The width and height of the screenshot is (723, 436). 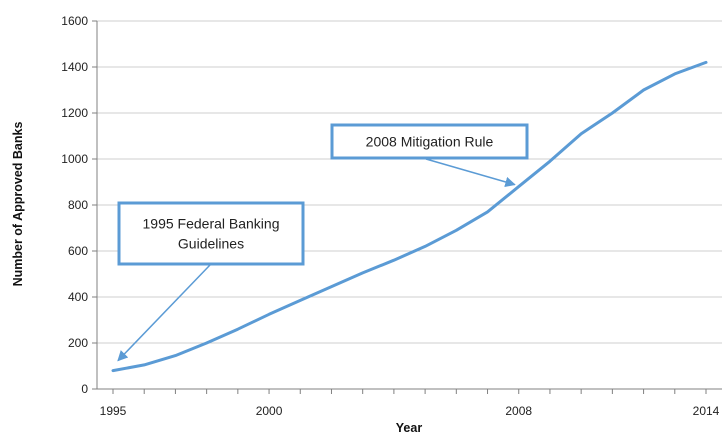 I want to click on x-tick-label: 2014, so click(x=706, y=411).